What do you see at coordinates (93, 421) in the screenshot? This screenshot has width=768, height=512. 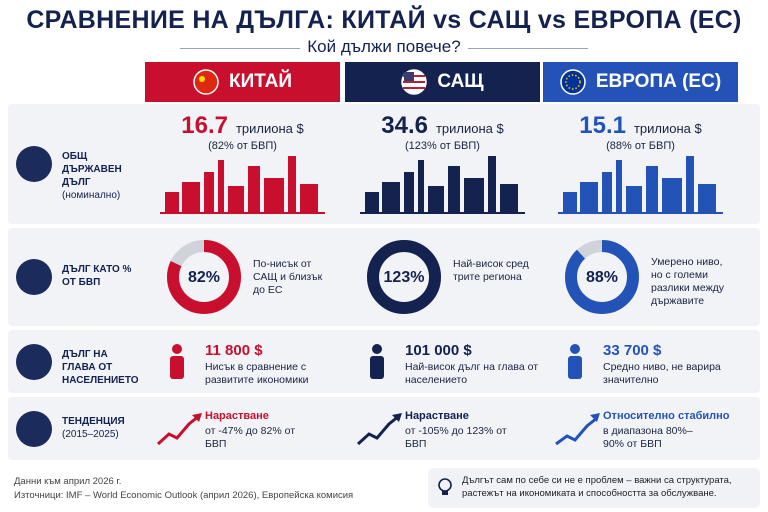 I see `row-title: ТЕНДЕНЦИЯ` at bounding box center [93, 421].